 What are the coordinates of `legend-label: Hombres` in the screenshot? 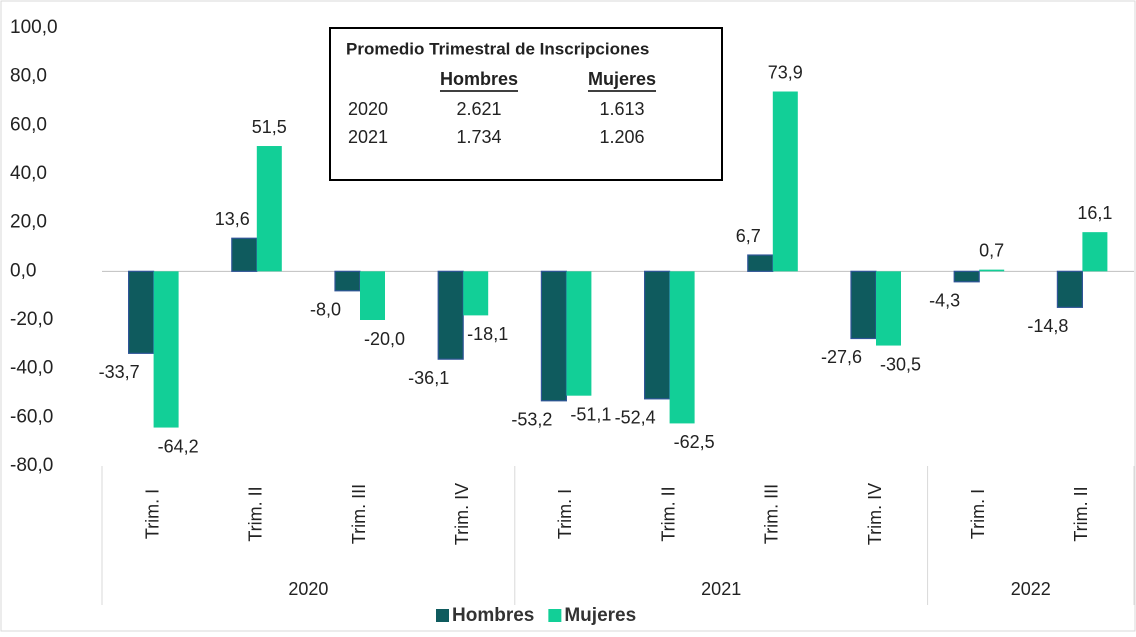 It's located at (493, 615).